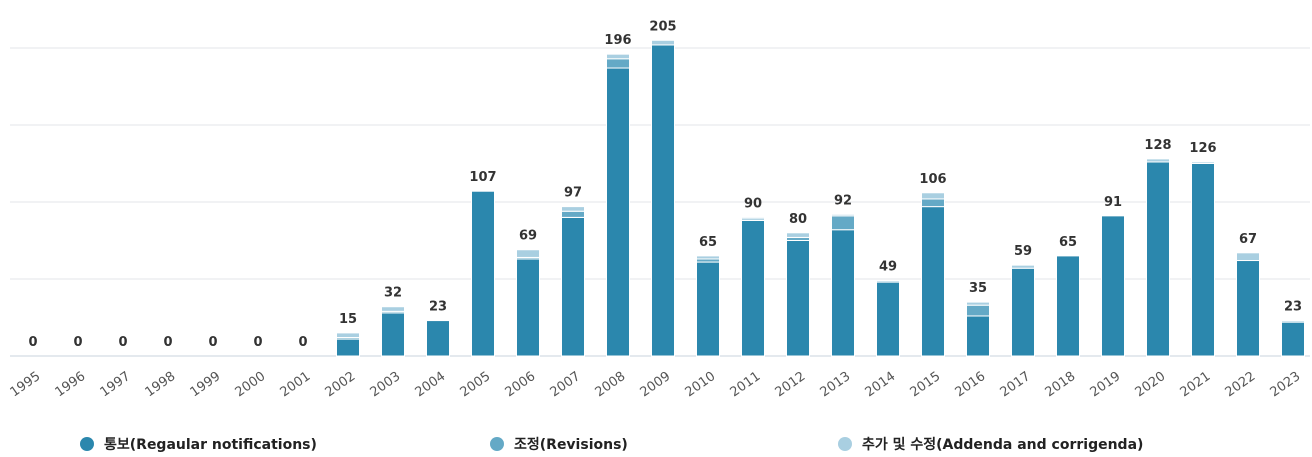  Describe the element at coordinates (926, 384) in the screenshot. I see `x-tick-label: 2015` at that location.